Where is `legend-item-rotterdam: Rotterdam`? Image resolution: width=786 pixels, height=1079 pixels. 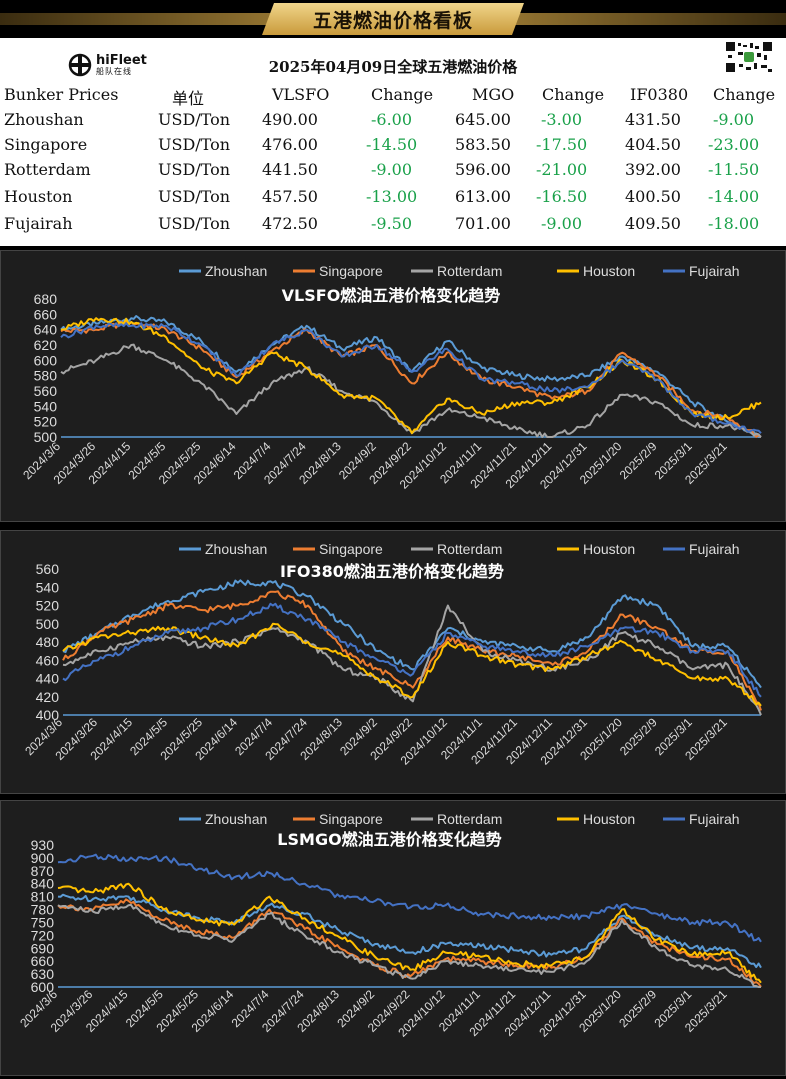
legend-item-rotterdam: Rotterdam is located at coordinates (456, 819).